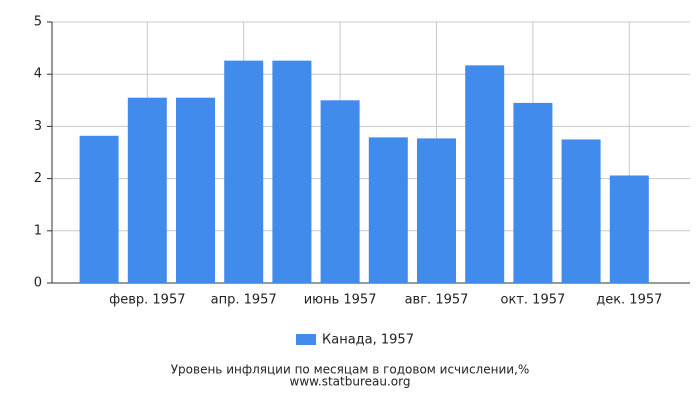 The width and height of the screenshot is (700, 400). What do you see at coordinates (38, 283) in the screenshot?
I see `y-tick-label: 0` at bounding box center [38, 283].